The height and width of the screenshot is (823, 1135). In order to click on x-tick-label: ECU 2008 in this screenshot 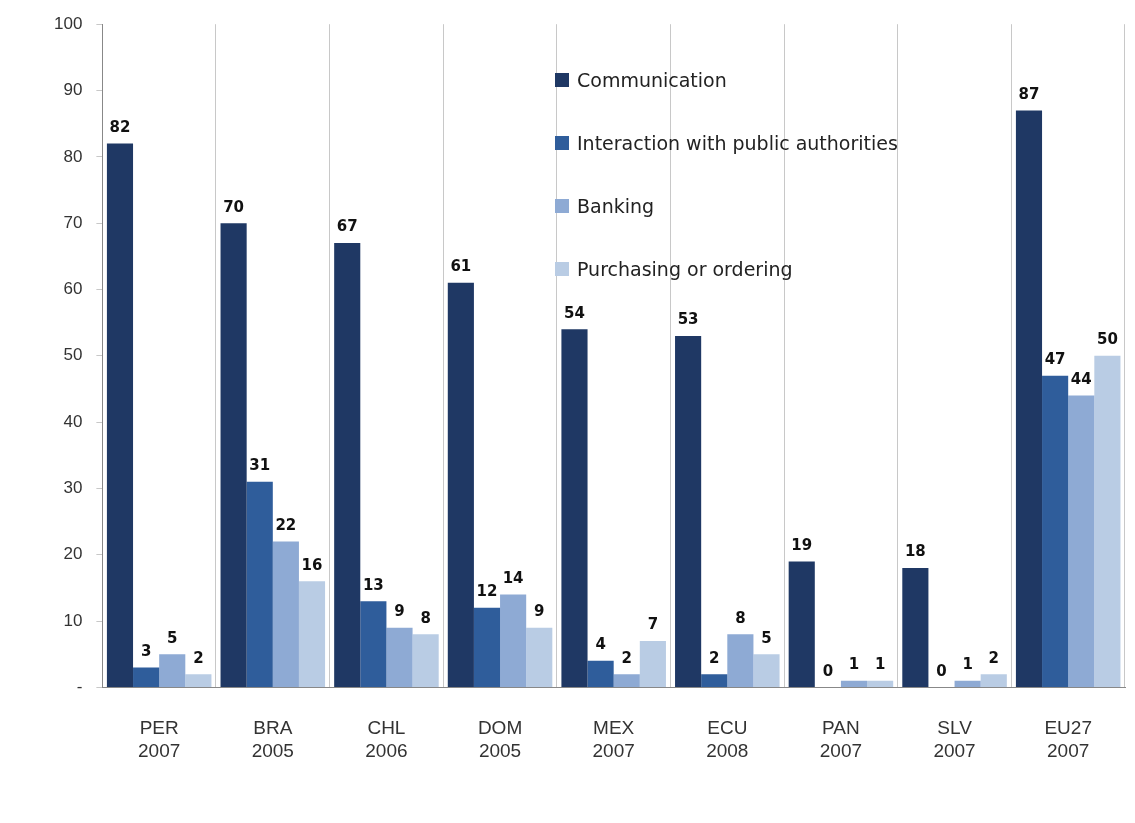, I will do `click(727, 739)`.